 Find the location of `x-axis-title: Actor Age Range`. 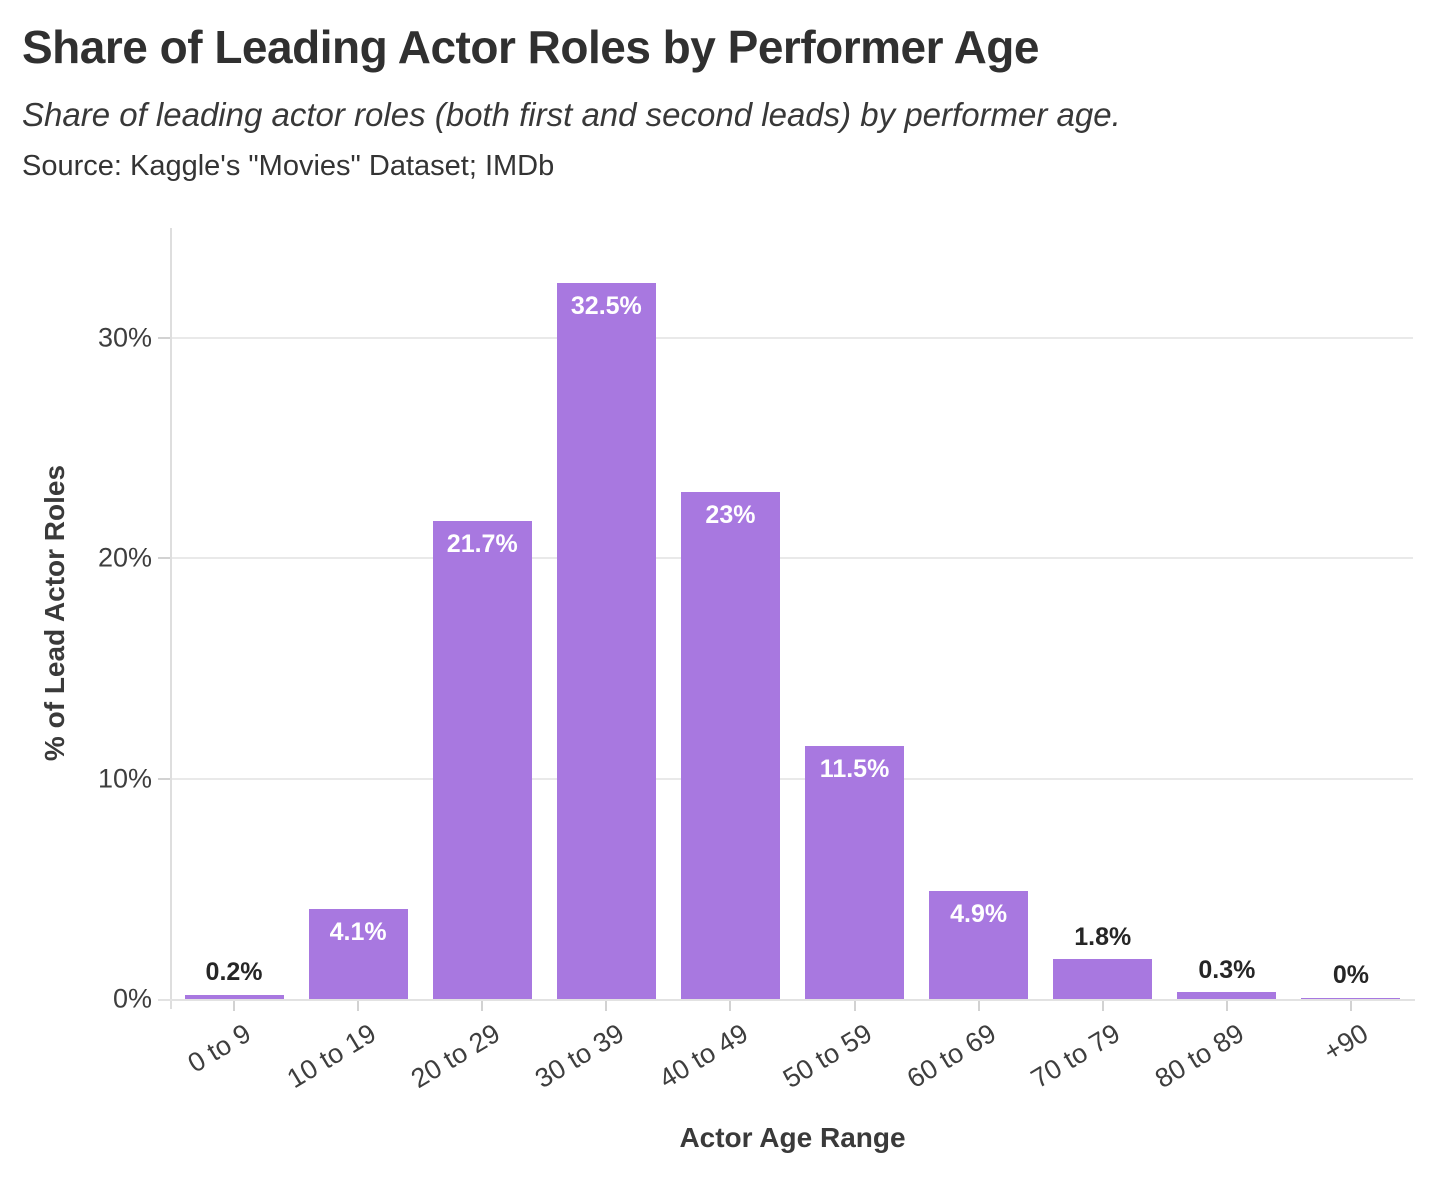

x-axis-title: Actor Age Range is located at coordinates (792, 1137).